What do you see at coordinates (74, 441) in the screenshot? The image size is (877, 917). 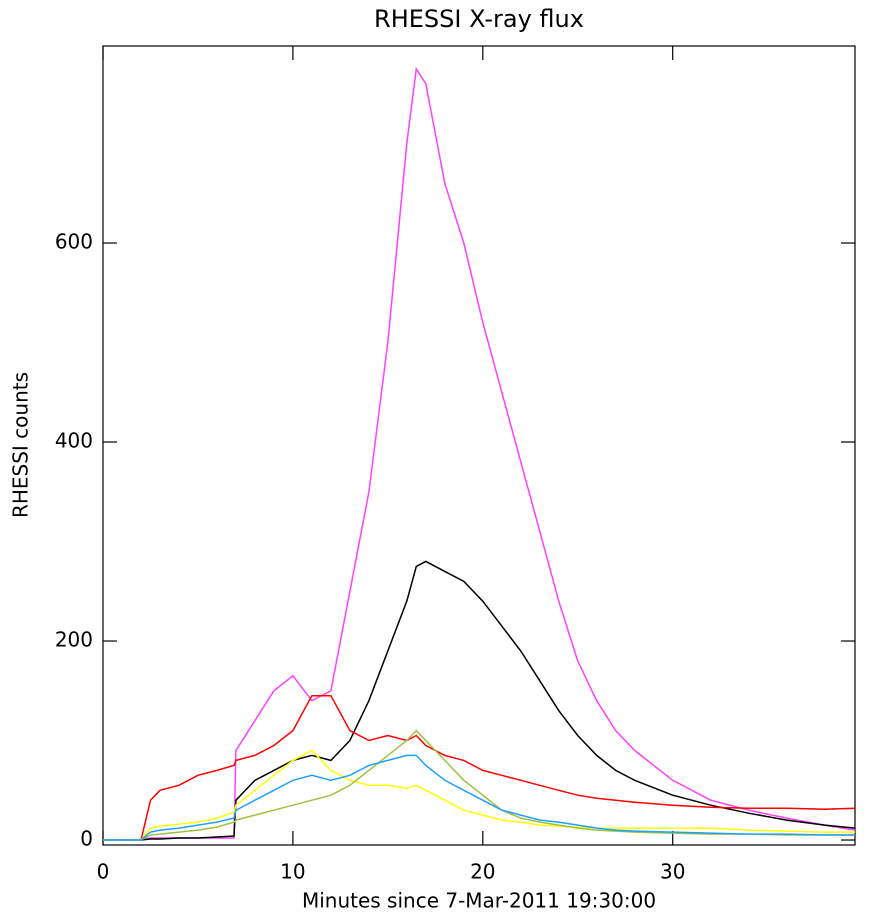 I see `y-tick-label: 400` at bounding box center [74, 441].